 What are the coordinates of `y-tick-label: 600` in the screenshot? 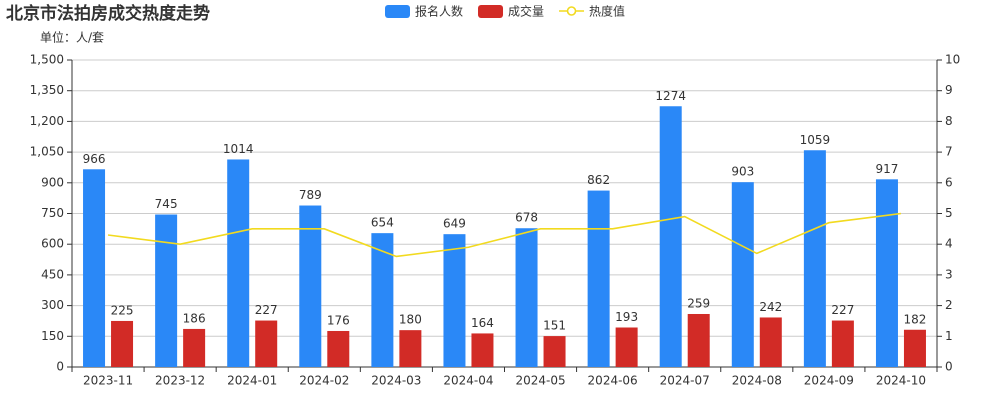 It's located at (52, 244).